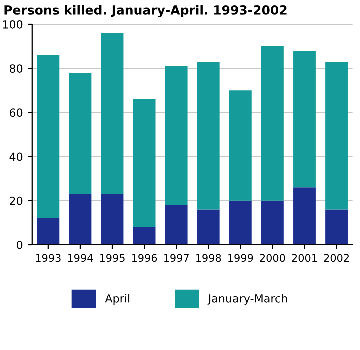  What do you see at coordinates (13, 24) in the screenshot?
I see `y-tick-label: 100` at bounding box center [13, 24].